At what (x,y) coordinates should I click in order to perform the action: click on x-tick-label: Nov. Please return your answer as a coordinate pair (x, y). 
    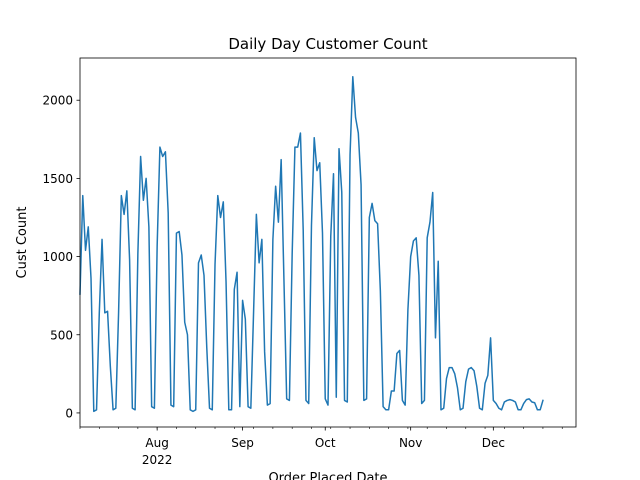
    Looking at the image, I should click on (410, 443).